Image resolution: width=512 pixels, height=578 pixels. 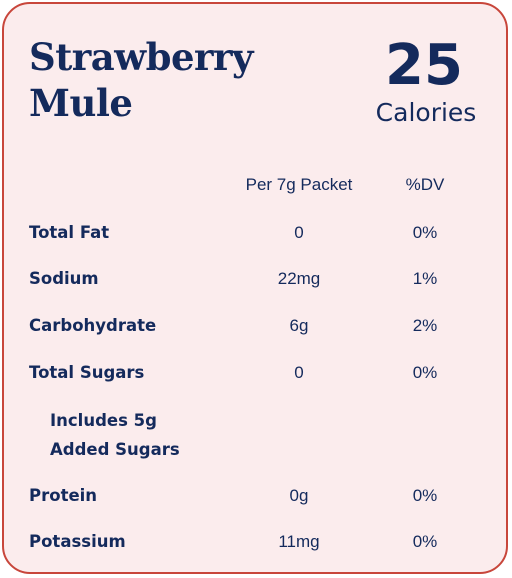 What do you see at coordinates (299, 278) in the screenshot?
I see `nutrient-amount: 22mg` at bounding box center [299, 278].